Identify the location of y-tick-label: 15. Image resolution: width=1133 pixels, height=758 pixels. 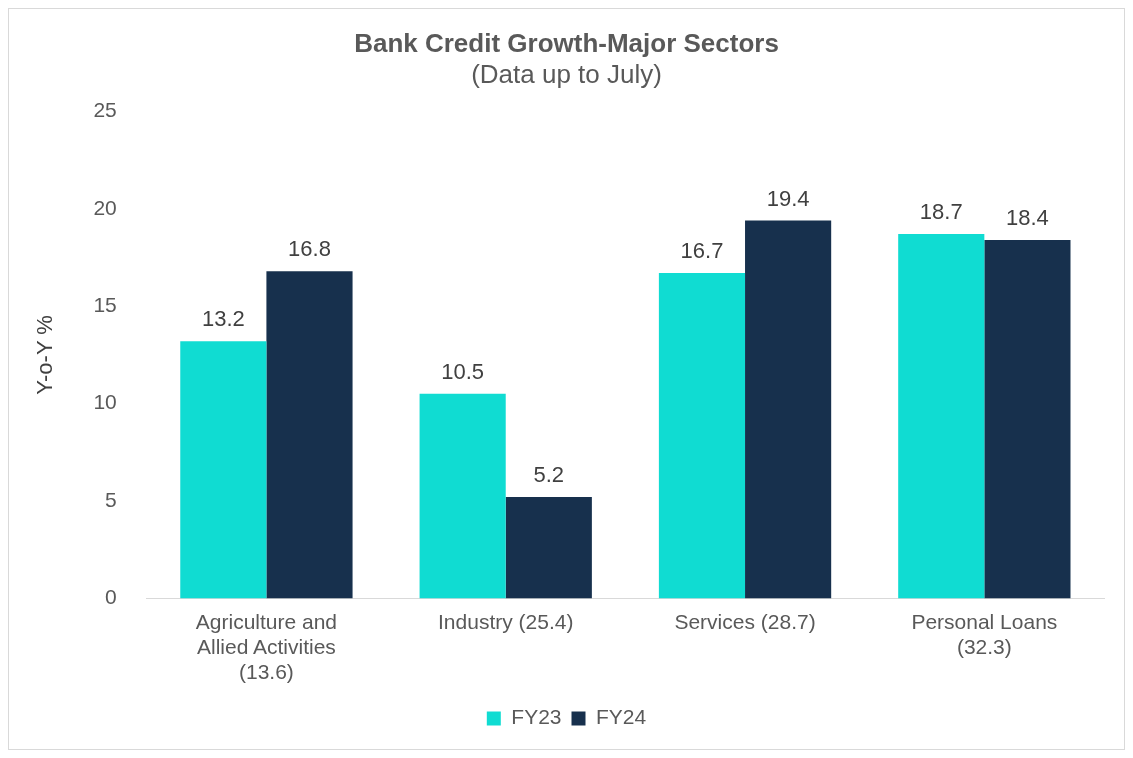
(105, 304).